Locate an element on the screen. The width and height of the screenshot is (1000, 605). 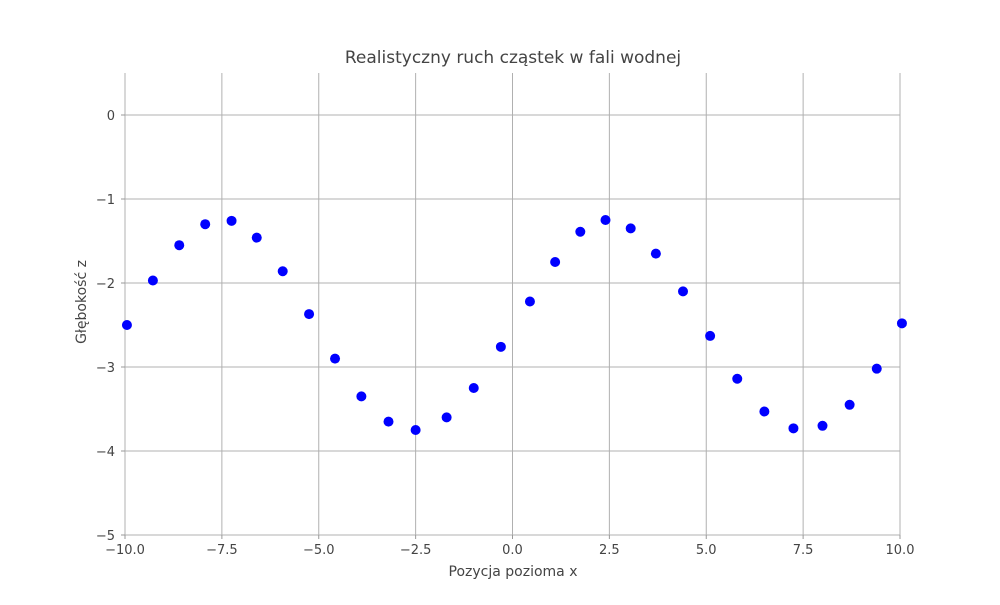
x-tick-label: −10.0 is located at coordinates (125, 550).